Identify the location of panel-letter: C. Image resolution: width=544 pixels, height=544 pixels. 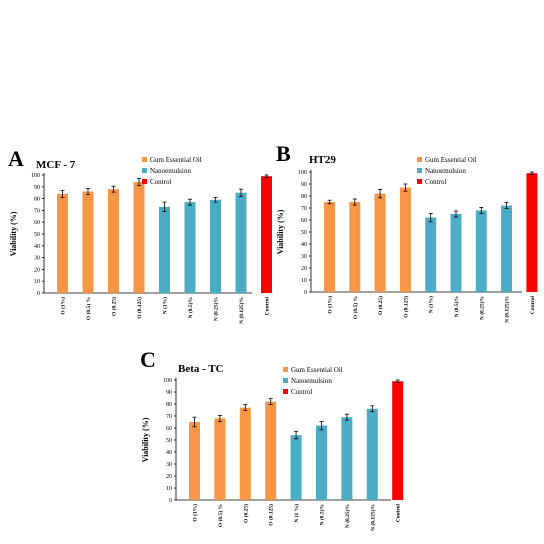
(148, 359).